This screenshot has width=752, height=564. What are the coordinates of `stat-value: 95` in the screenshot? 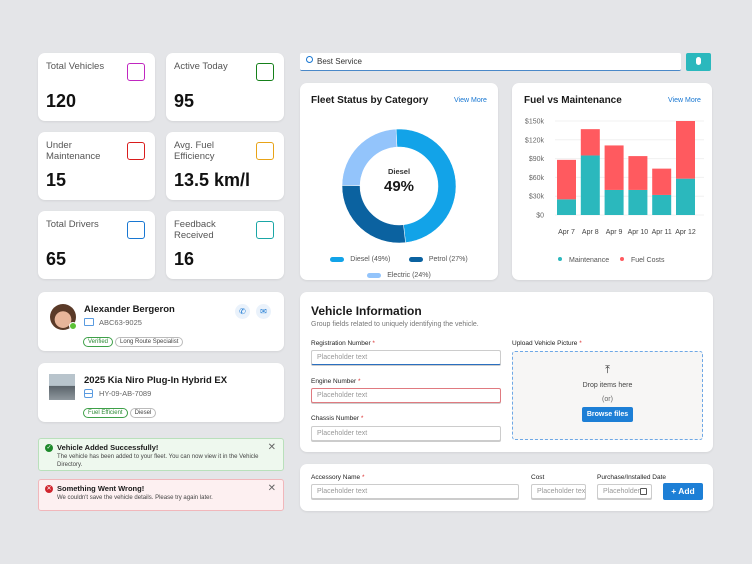 It's located at (184, 101).